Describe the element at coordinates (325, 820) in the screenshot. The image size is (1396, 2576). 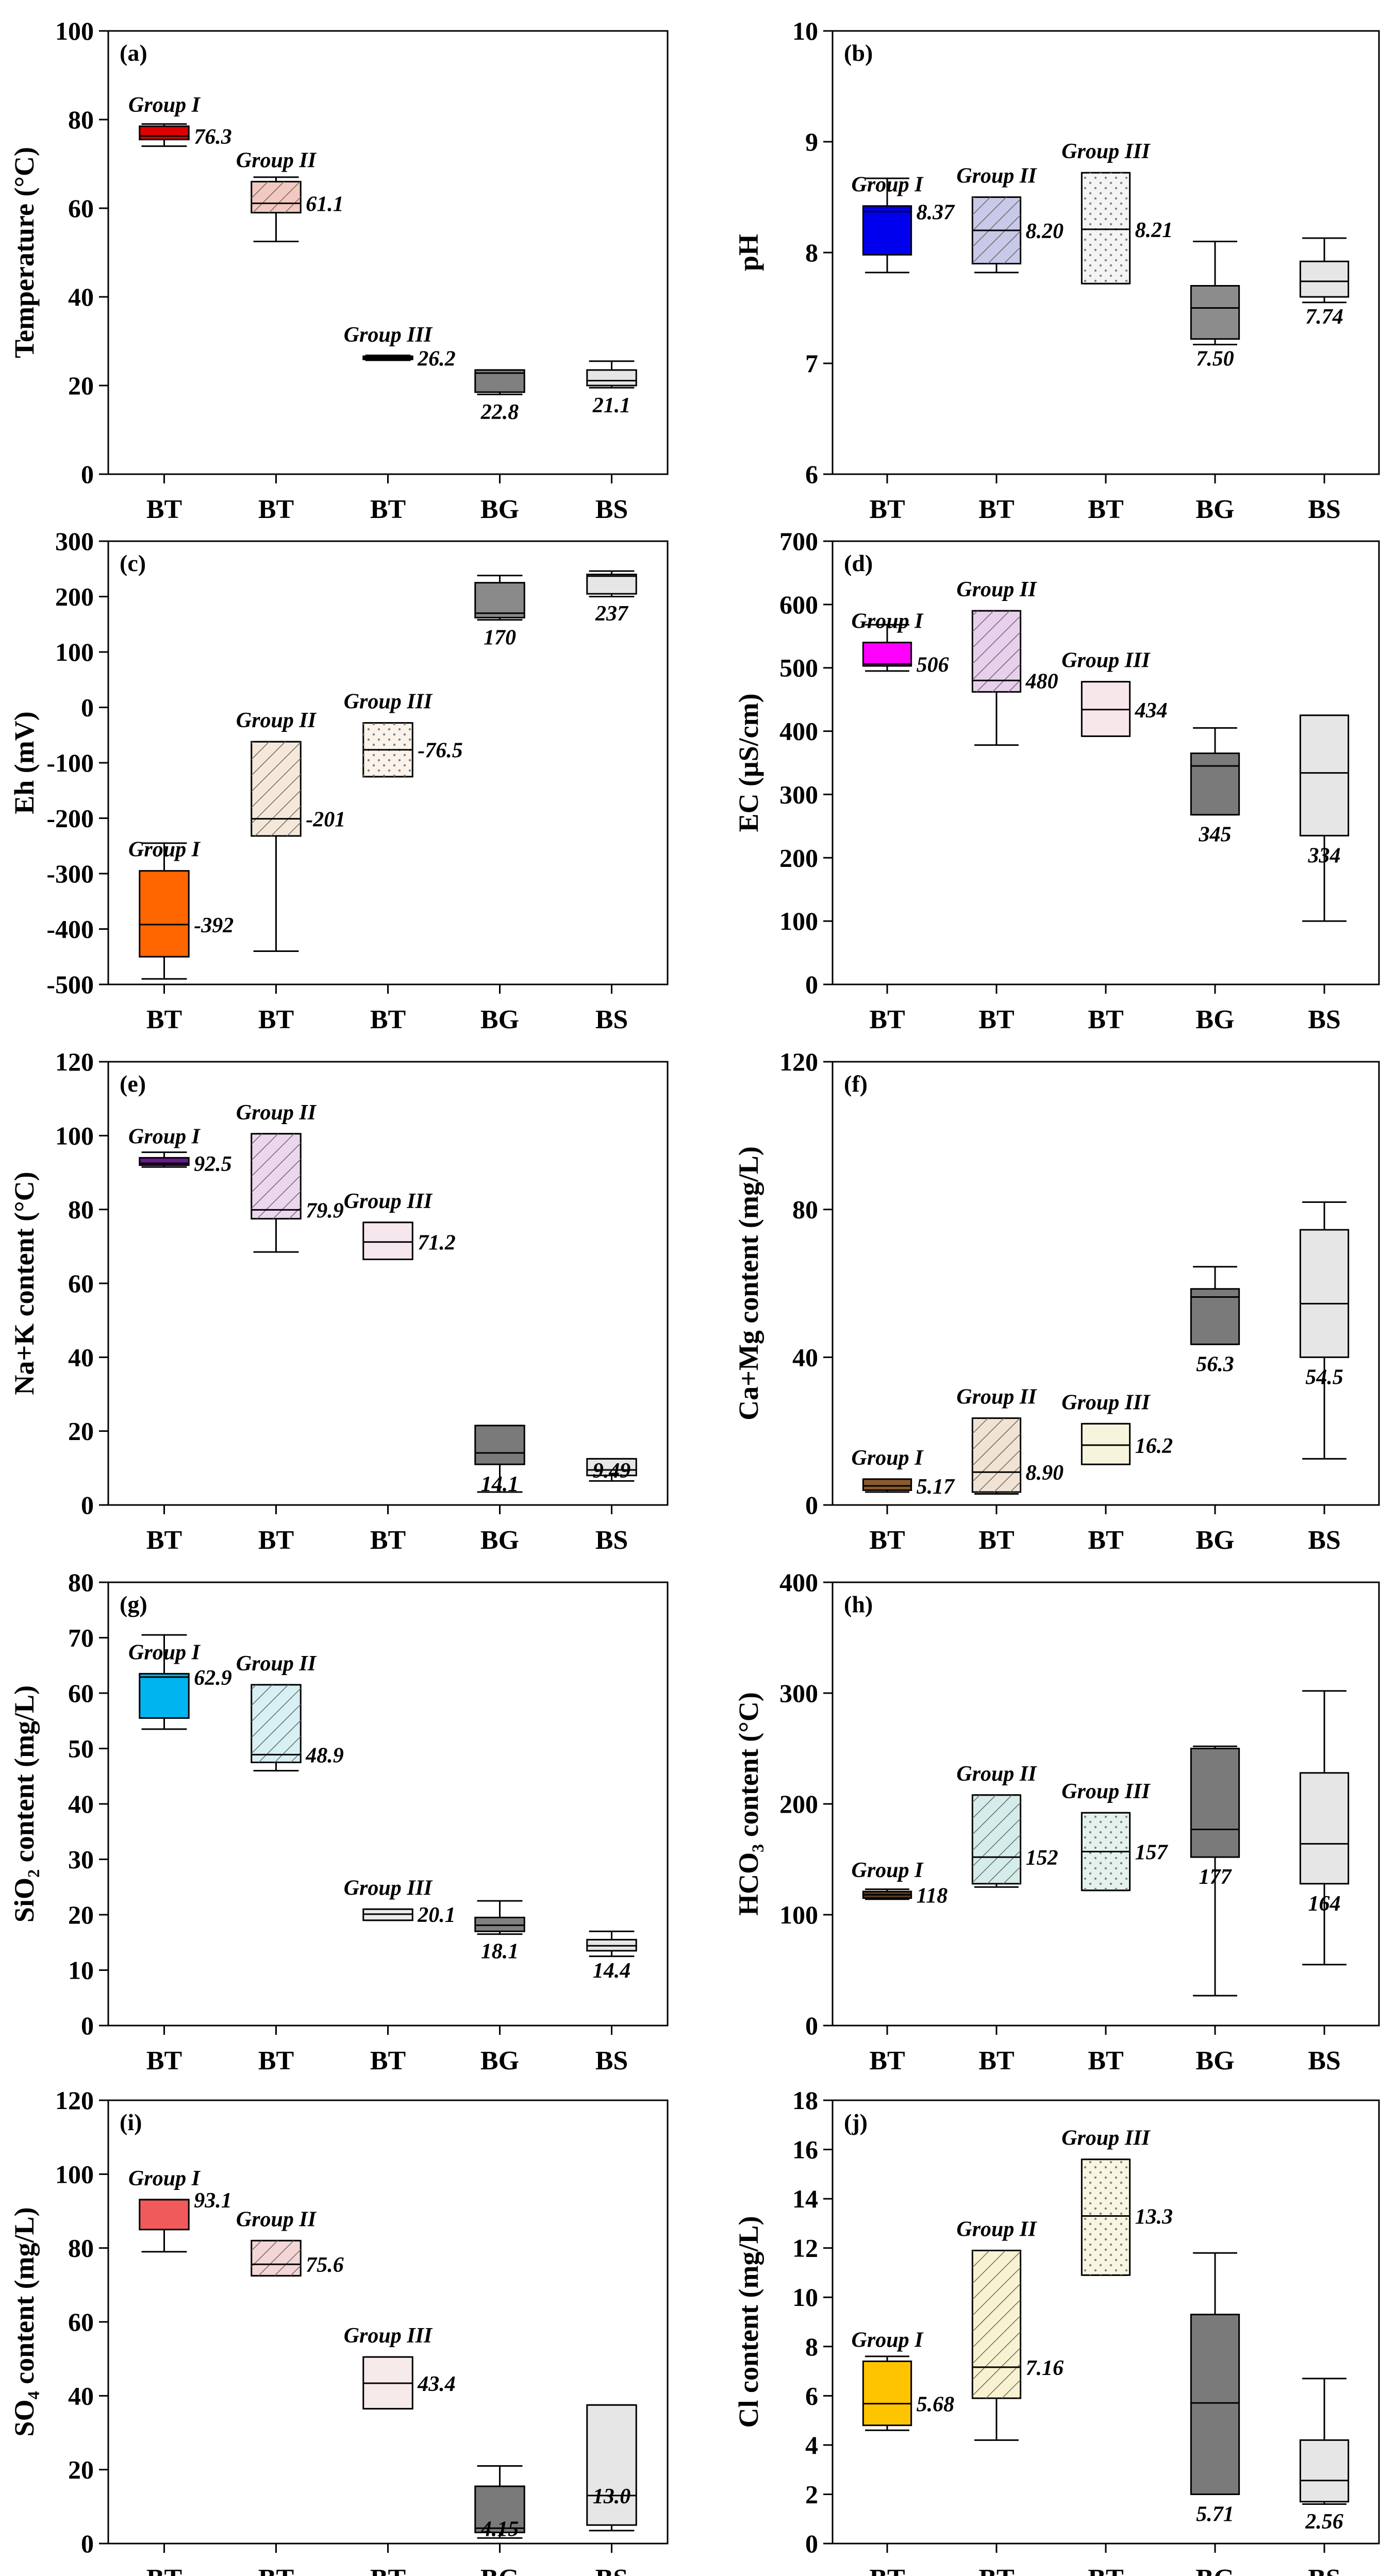
I see `median-value-label: -201` at that location.